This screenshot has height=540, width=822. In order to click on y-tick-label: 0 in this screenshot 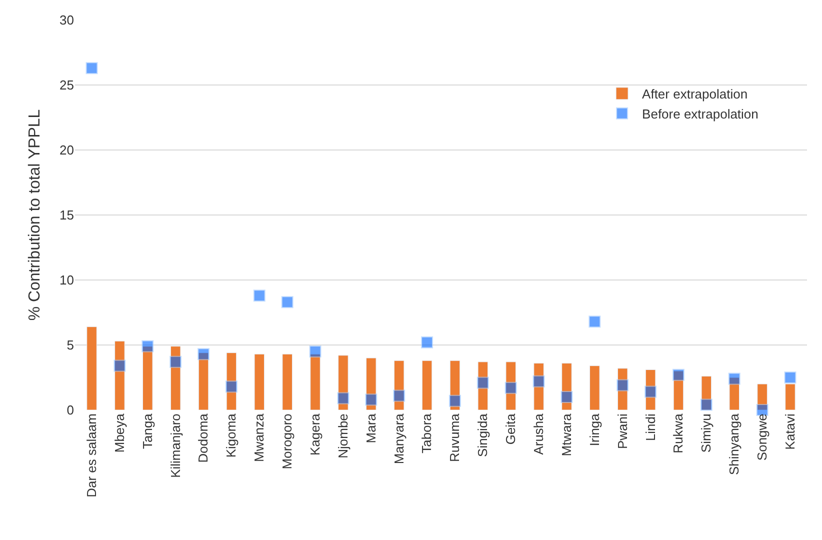, I will do `click(70, 410)`.